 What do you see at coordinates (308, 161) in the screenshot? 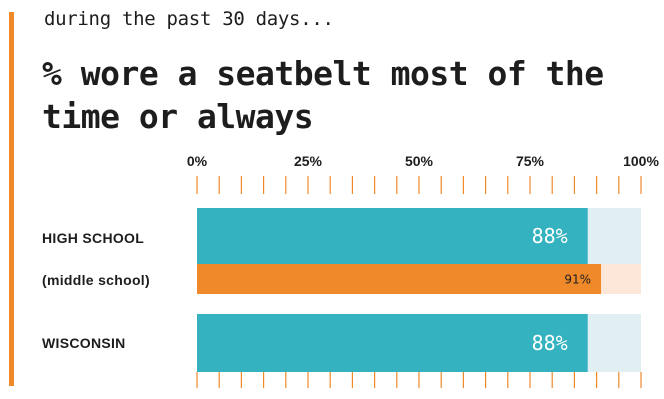
I see `x-tick-label: 25%` at bounding box center [308, 161].